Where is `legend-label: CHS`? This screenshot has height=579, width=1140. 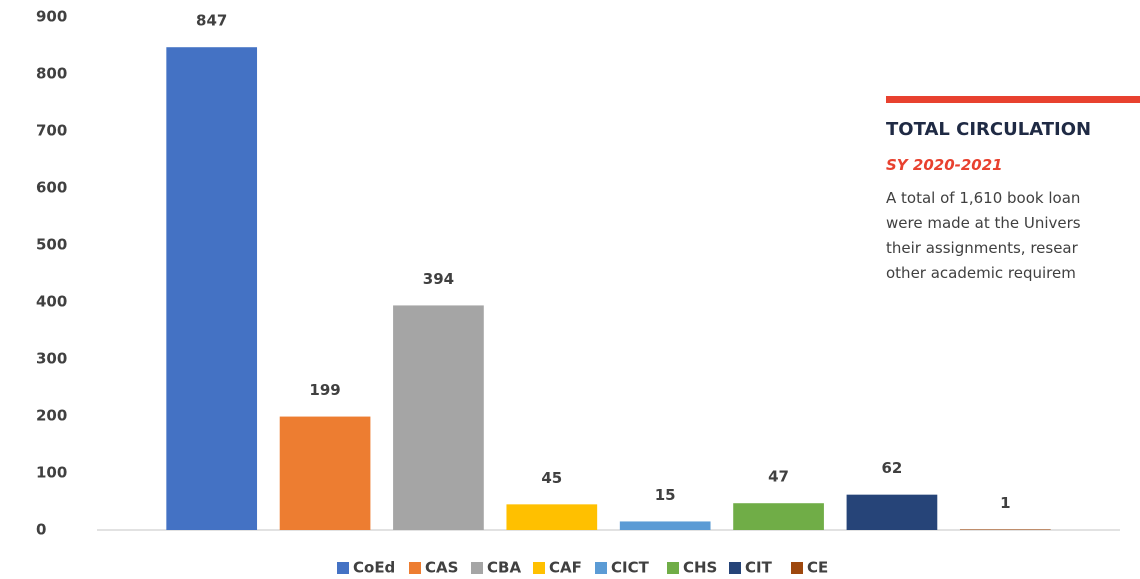
legend-label: CHS is located at coordinates (700, 568).